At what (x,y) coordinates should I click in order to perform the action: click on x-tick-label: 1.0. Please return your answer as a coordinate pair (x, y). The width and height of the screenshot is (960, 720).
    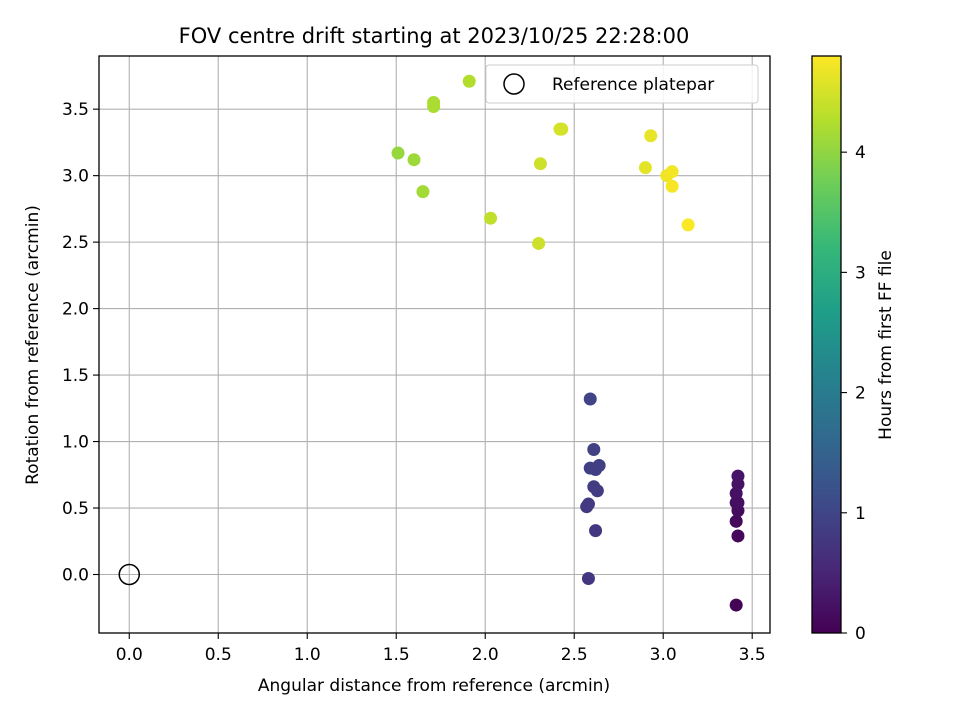
    Looking at the image, I should click on (307, 655).